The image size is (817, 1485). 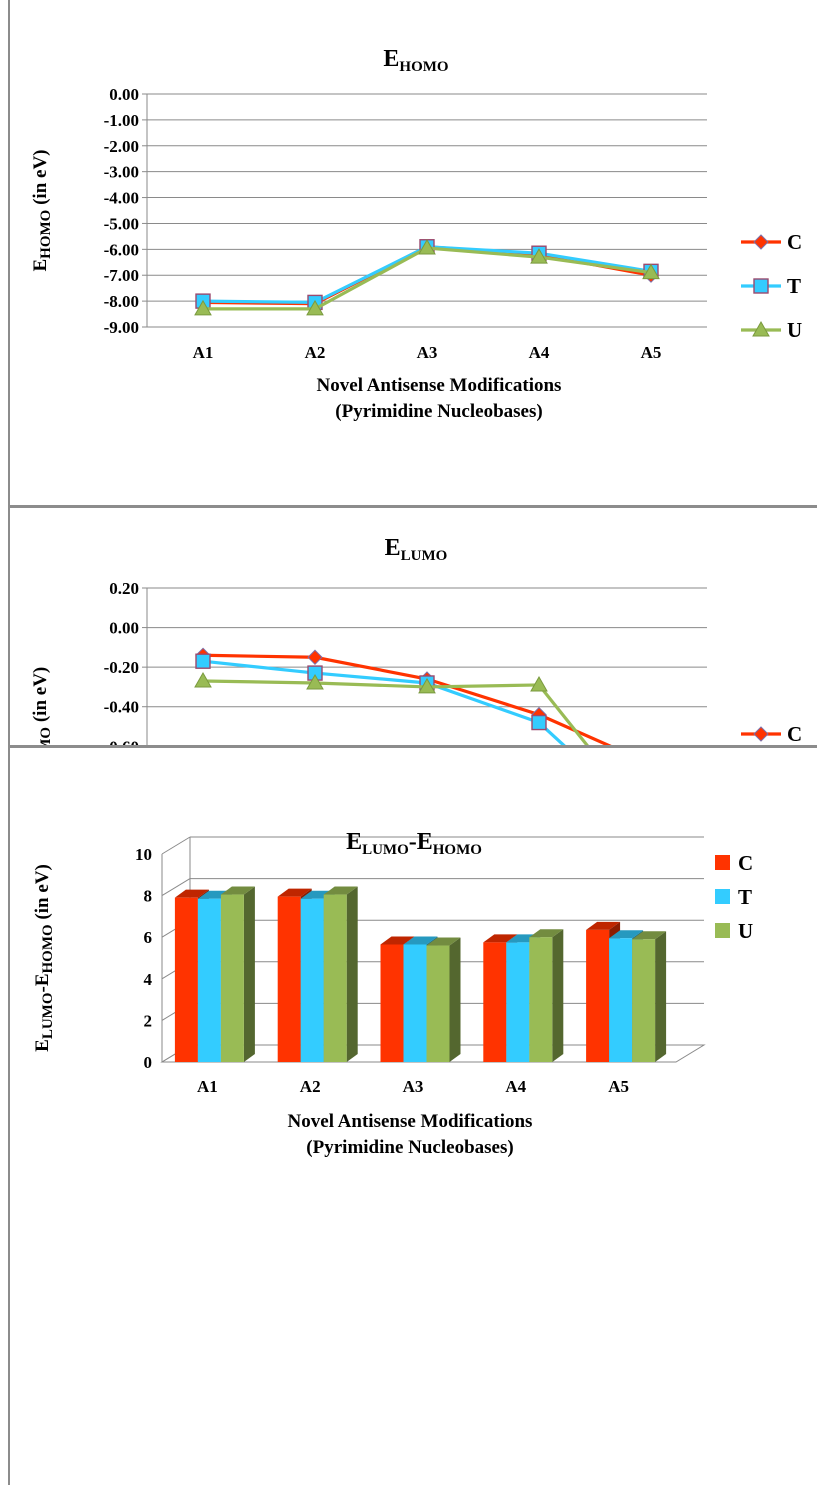 I want to click on series-line-U, so click(x=427, y=278).